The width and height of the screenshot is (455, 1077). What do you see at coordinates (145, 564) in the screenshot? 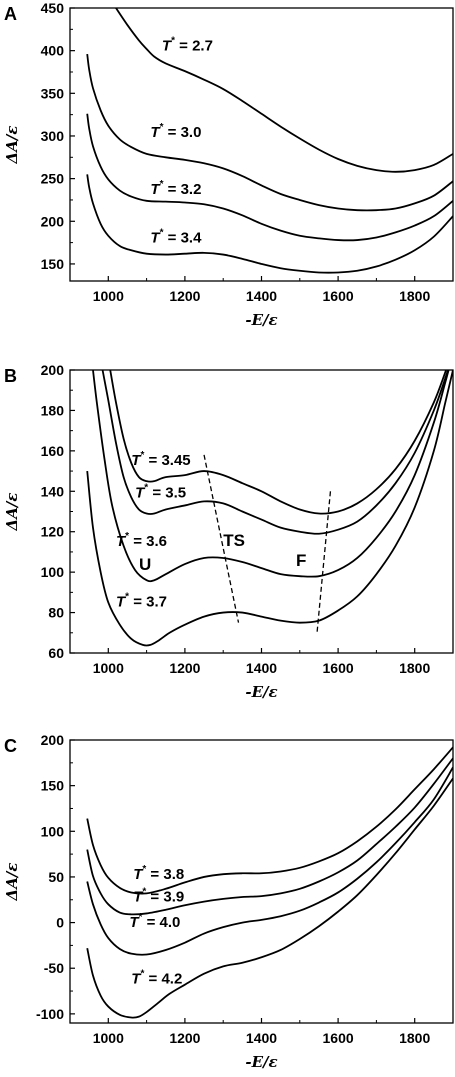
I see `annotation: U` at bounding box center [145, 564].